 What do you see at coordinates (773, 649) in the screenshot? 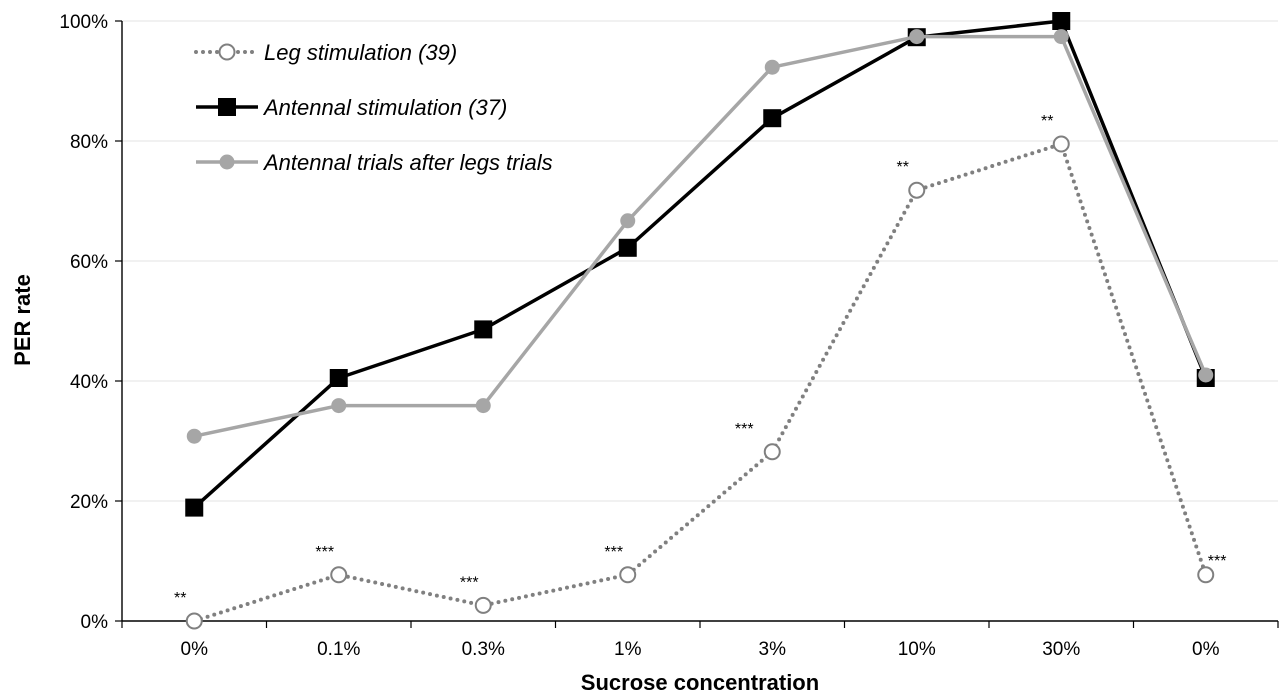
I see `x-tick-label: 3%` at bounding box center [773, 649].